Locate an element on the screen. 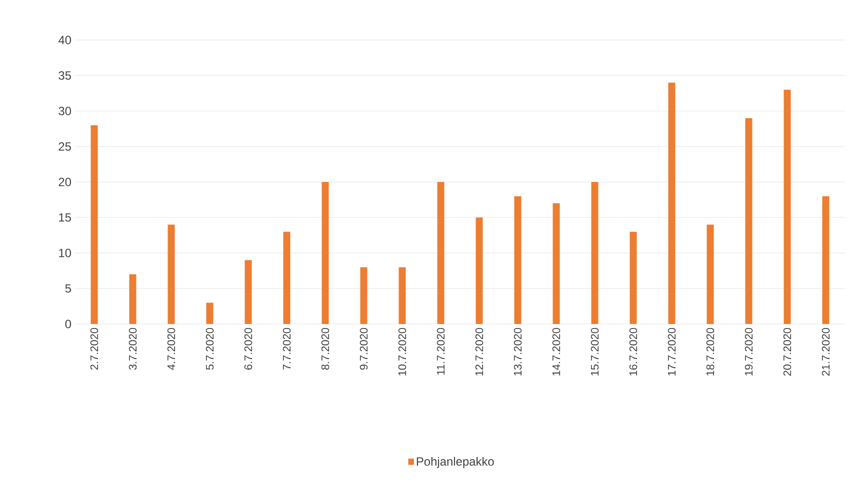 This screenshot has width=850, height=487. x-tick-label: 3.7.2020 is located at coordinates (132, 349).